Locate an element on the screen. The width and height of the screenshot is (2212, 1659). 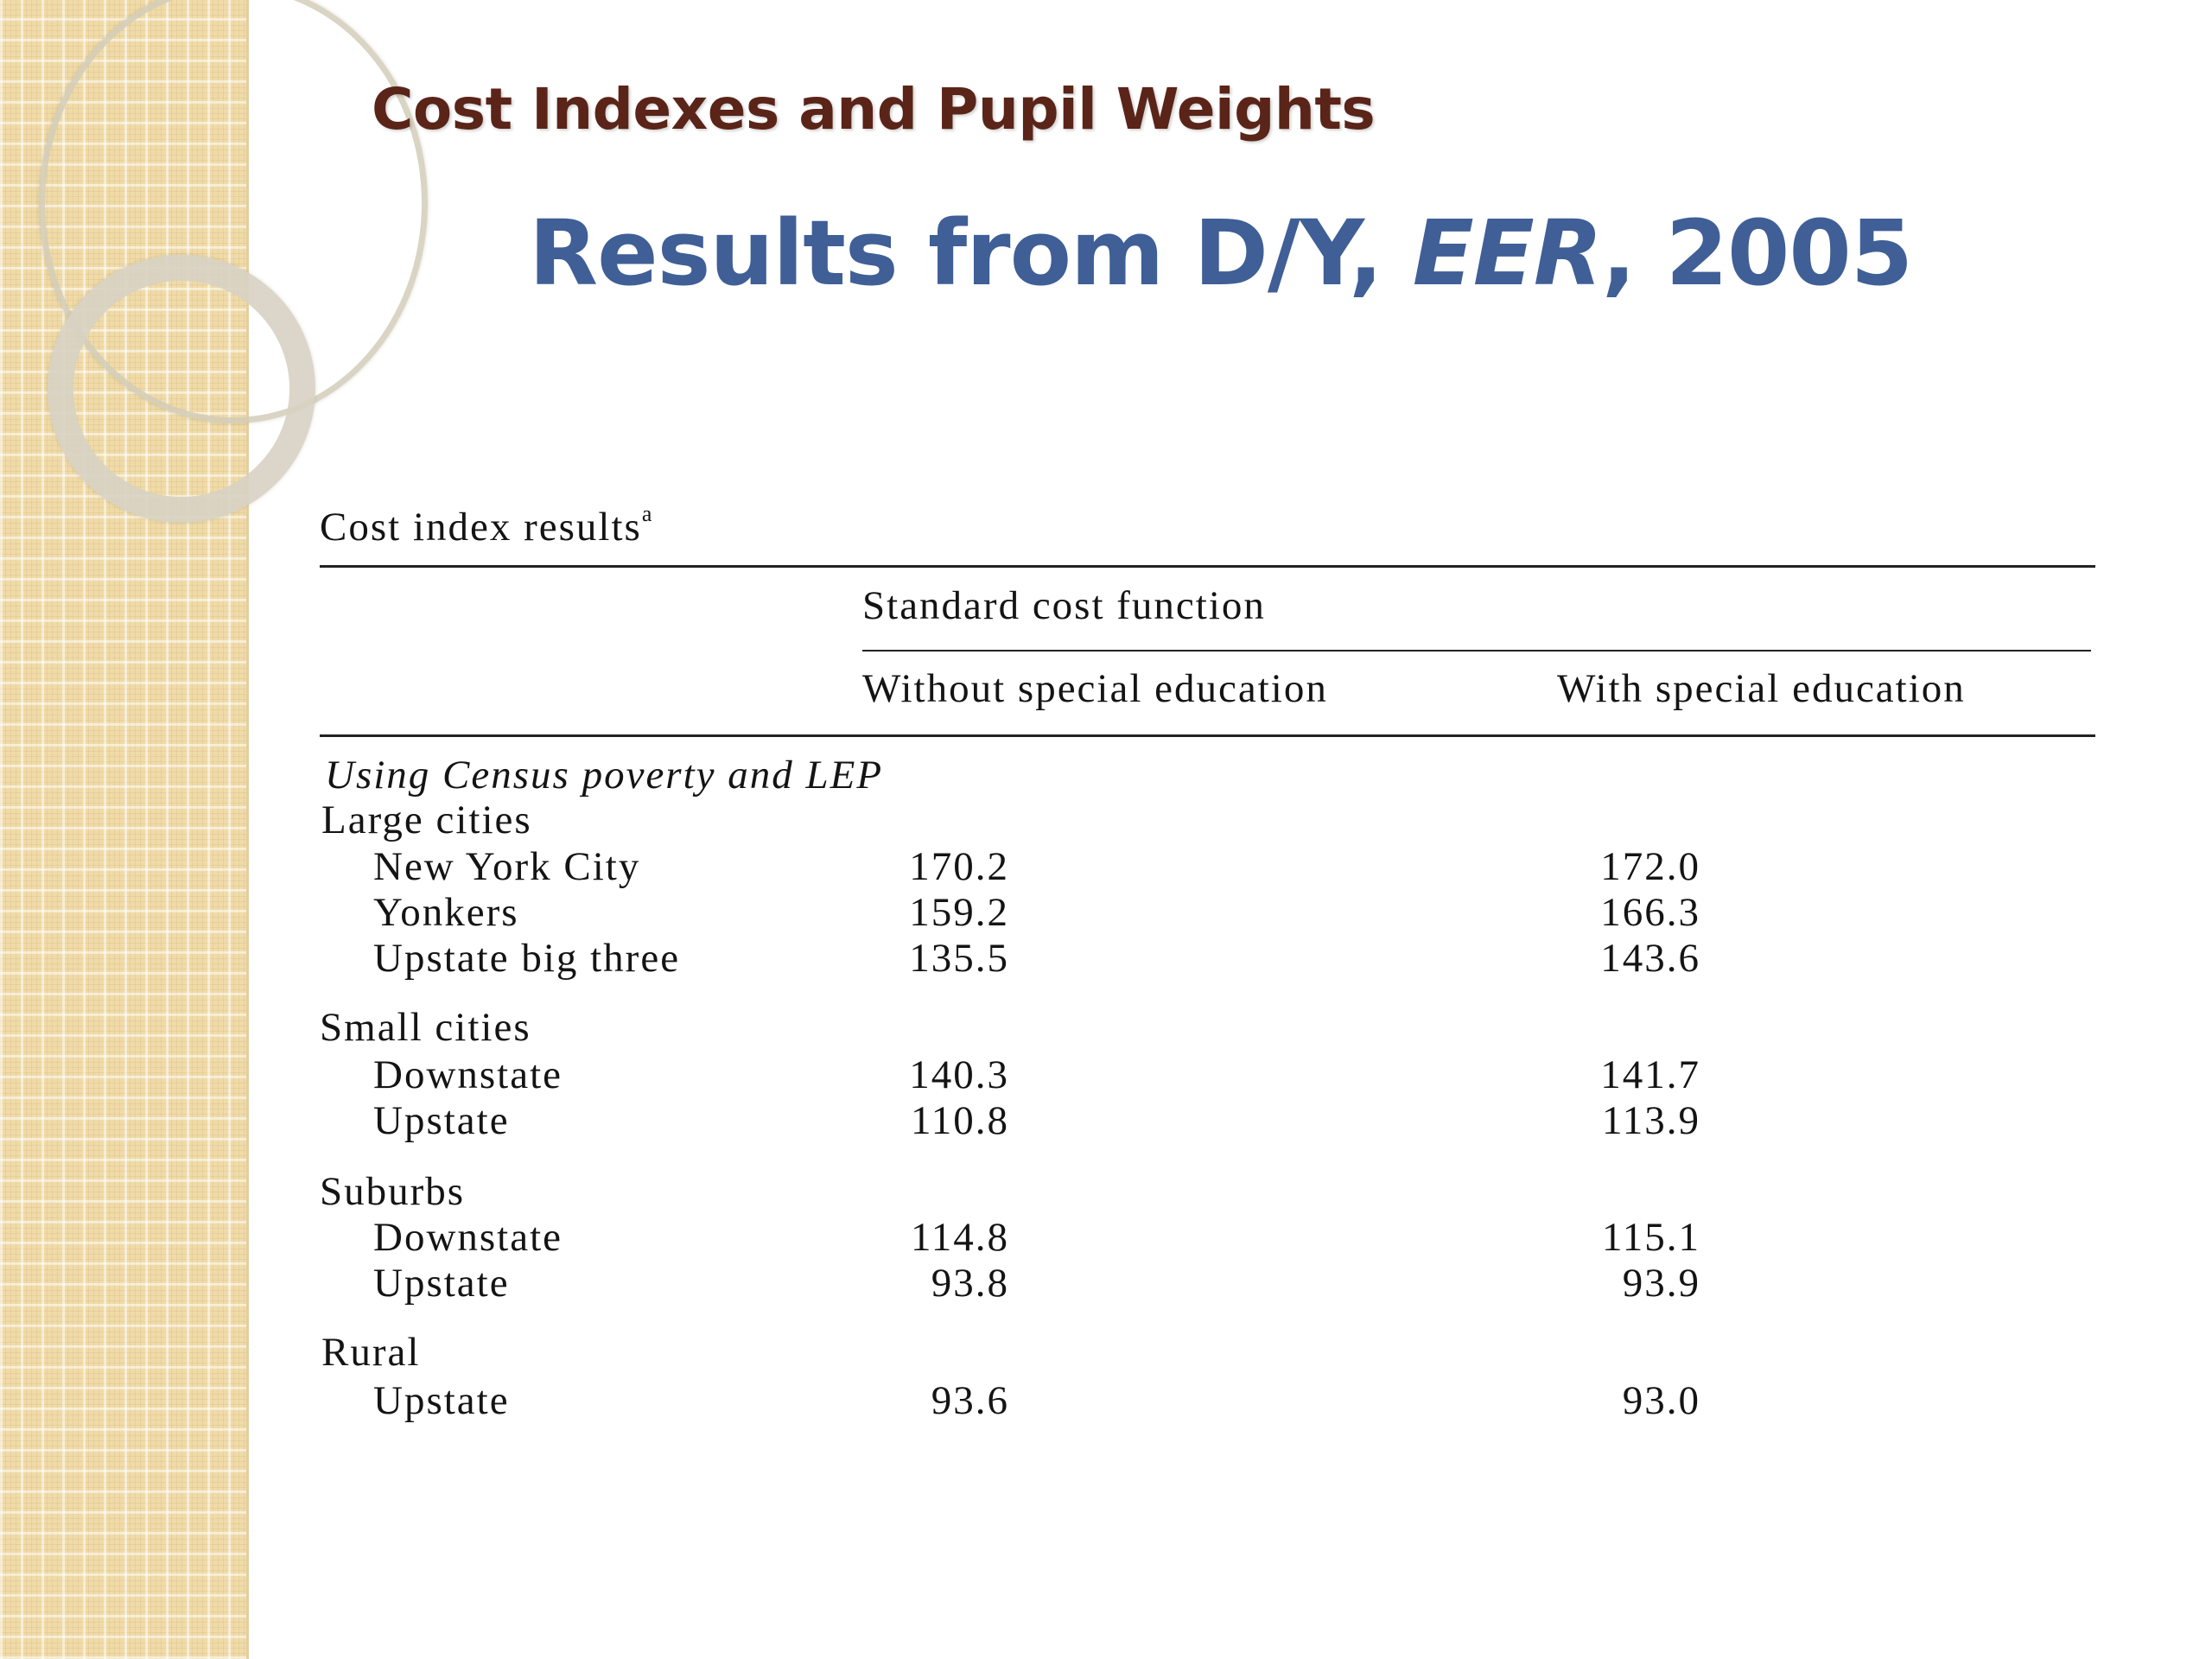
value-with: 166.3 is located at coordinates (1650, 913).